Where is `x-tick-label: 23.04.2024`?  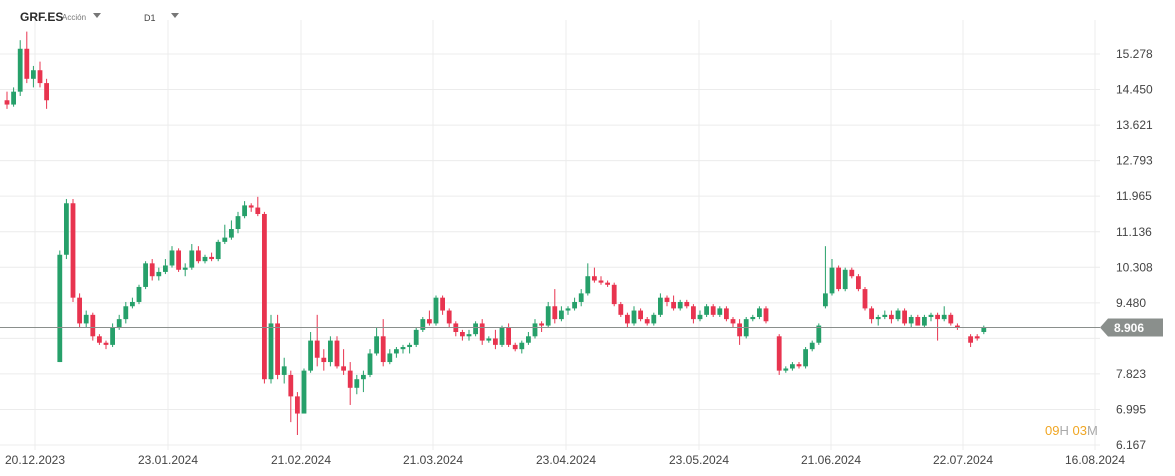 x-tick-label: 23.04.2024 is located at coordinates (566, 460).